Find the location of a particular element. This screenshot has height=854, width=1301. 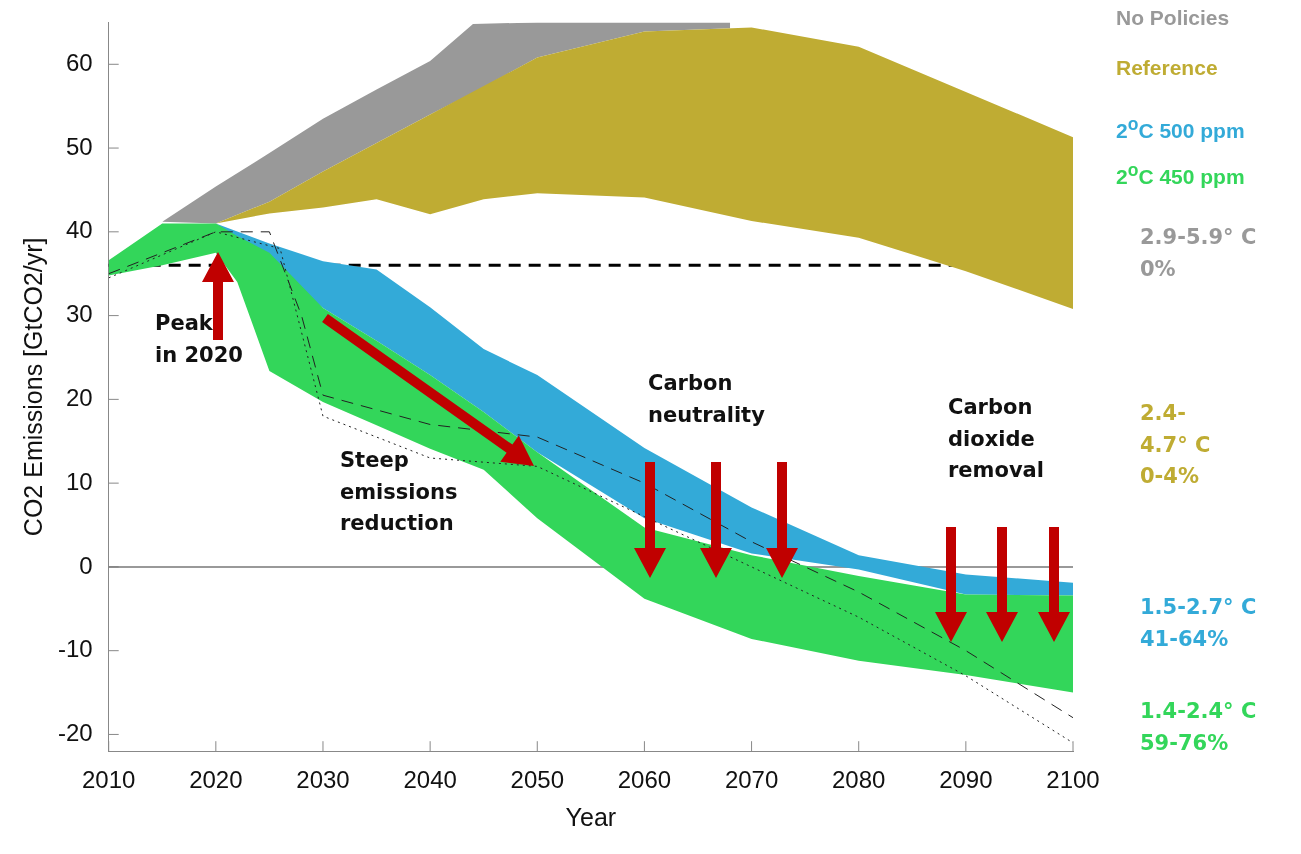

x-tick-label: 2010 is located at coordinates (108, 780).